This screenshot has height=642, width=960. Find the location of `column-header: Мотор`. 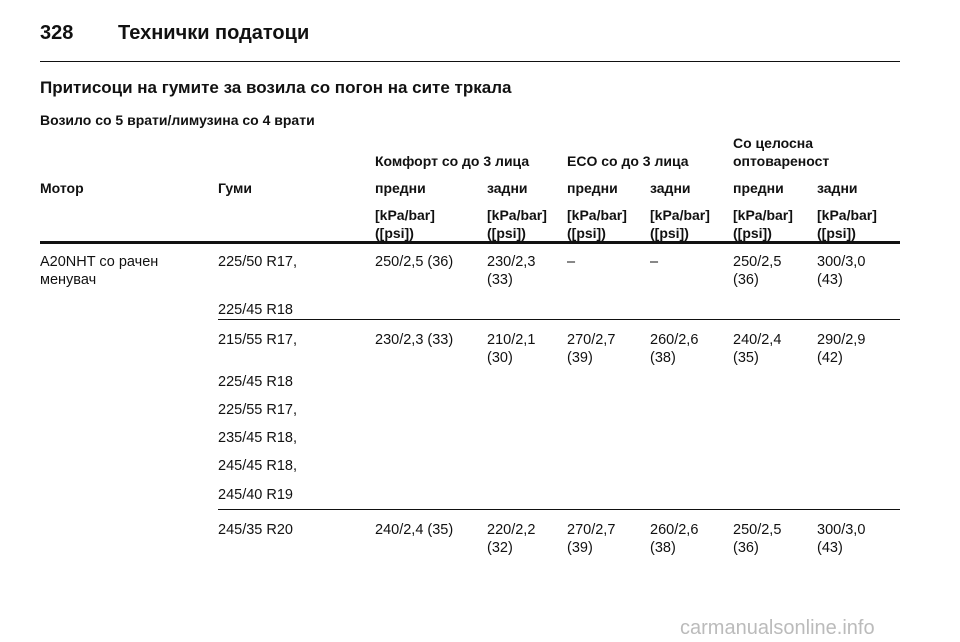

column-header: Мотор is located at coordinates (62, 188).